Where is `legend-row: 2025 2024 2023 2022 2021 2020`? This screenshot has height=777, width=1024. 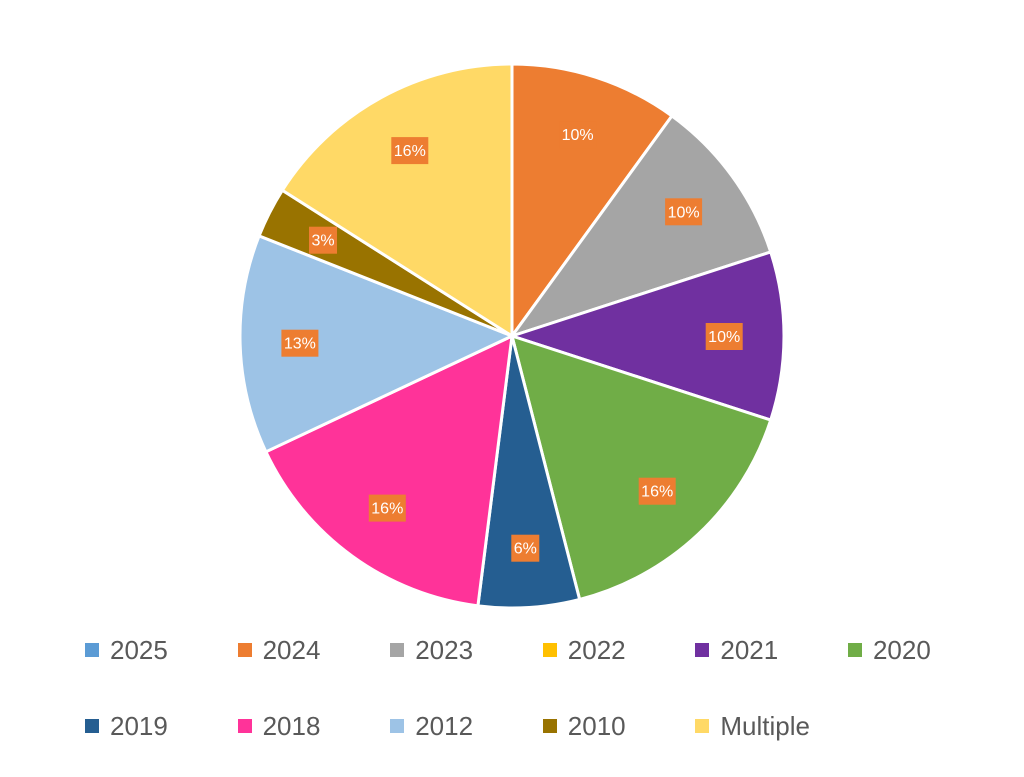 legend-row: 2025 2024 2023 2022 2021 2020 is located at coordinates (535, 650).